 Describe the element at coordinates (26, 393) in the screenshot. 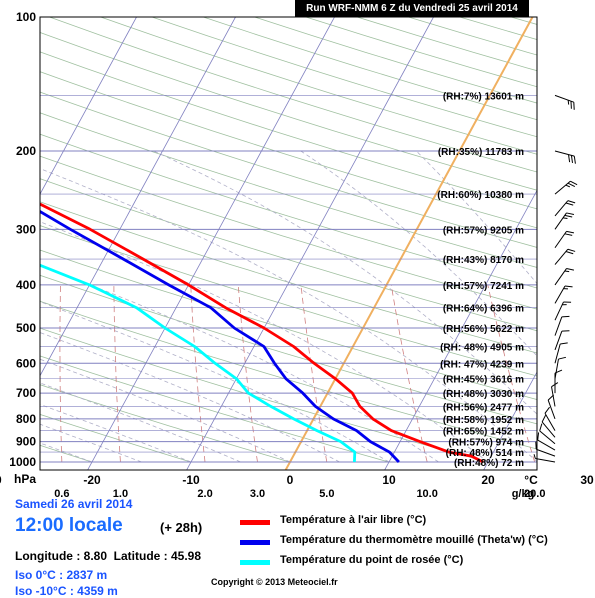

I see `pressure-tick-label: 700` at that location.